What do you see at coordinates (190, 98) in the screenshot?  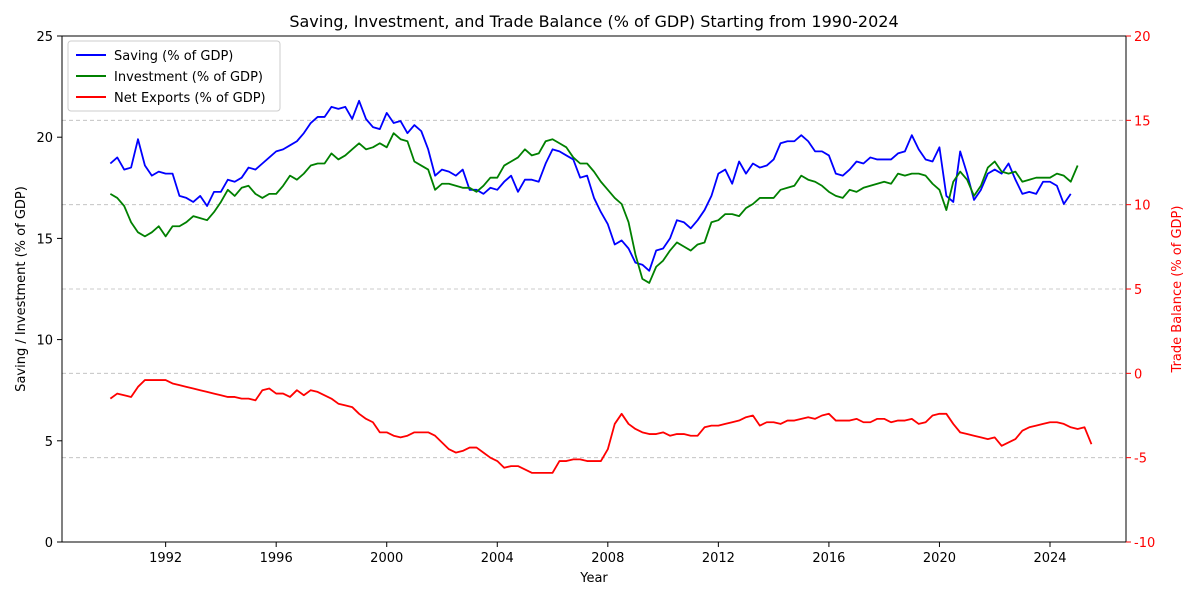 I see `legend-label-net-exports: Net Exports (% of GDP)` at bounding box center [190, 98].